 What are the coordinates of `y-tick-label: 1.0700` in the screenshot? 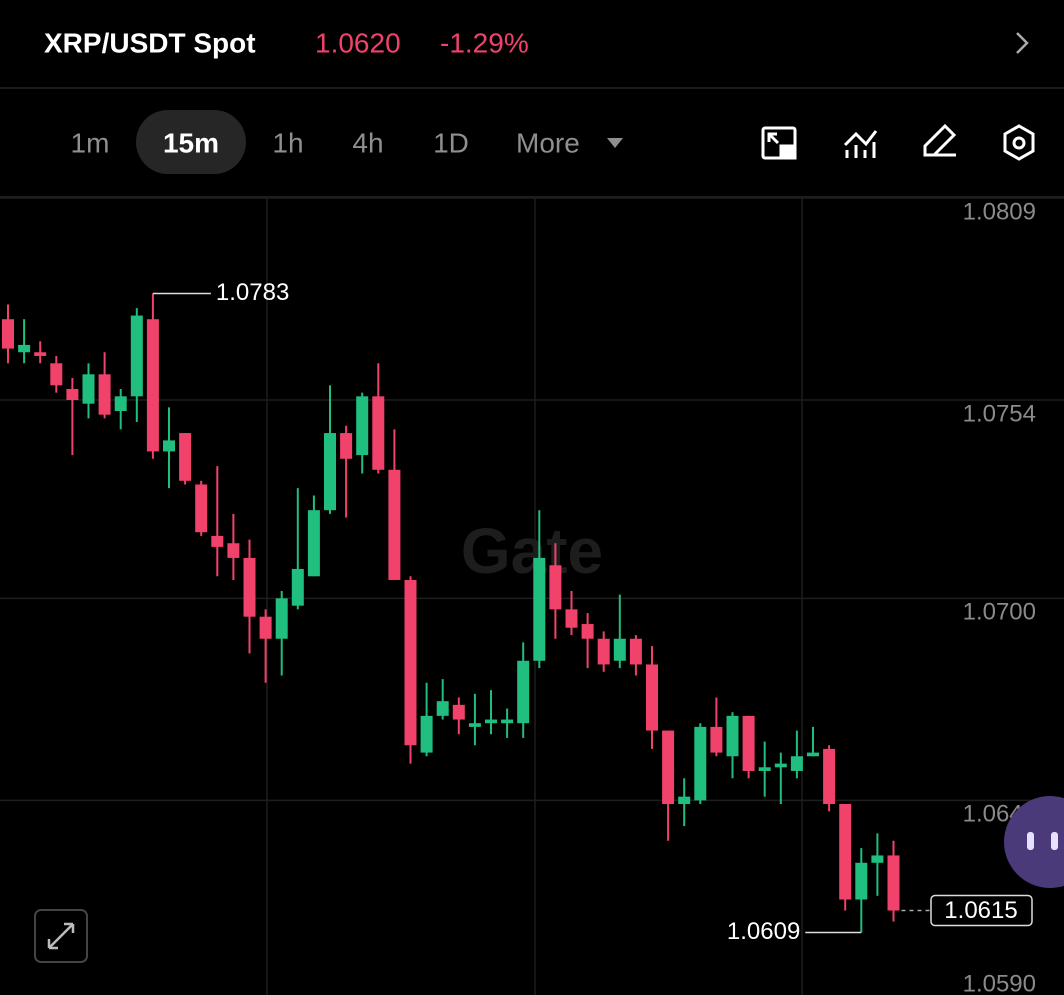 It's located at (999, 612).